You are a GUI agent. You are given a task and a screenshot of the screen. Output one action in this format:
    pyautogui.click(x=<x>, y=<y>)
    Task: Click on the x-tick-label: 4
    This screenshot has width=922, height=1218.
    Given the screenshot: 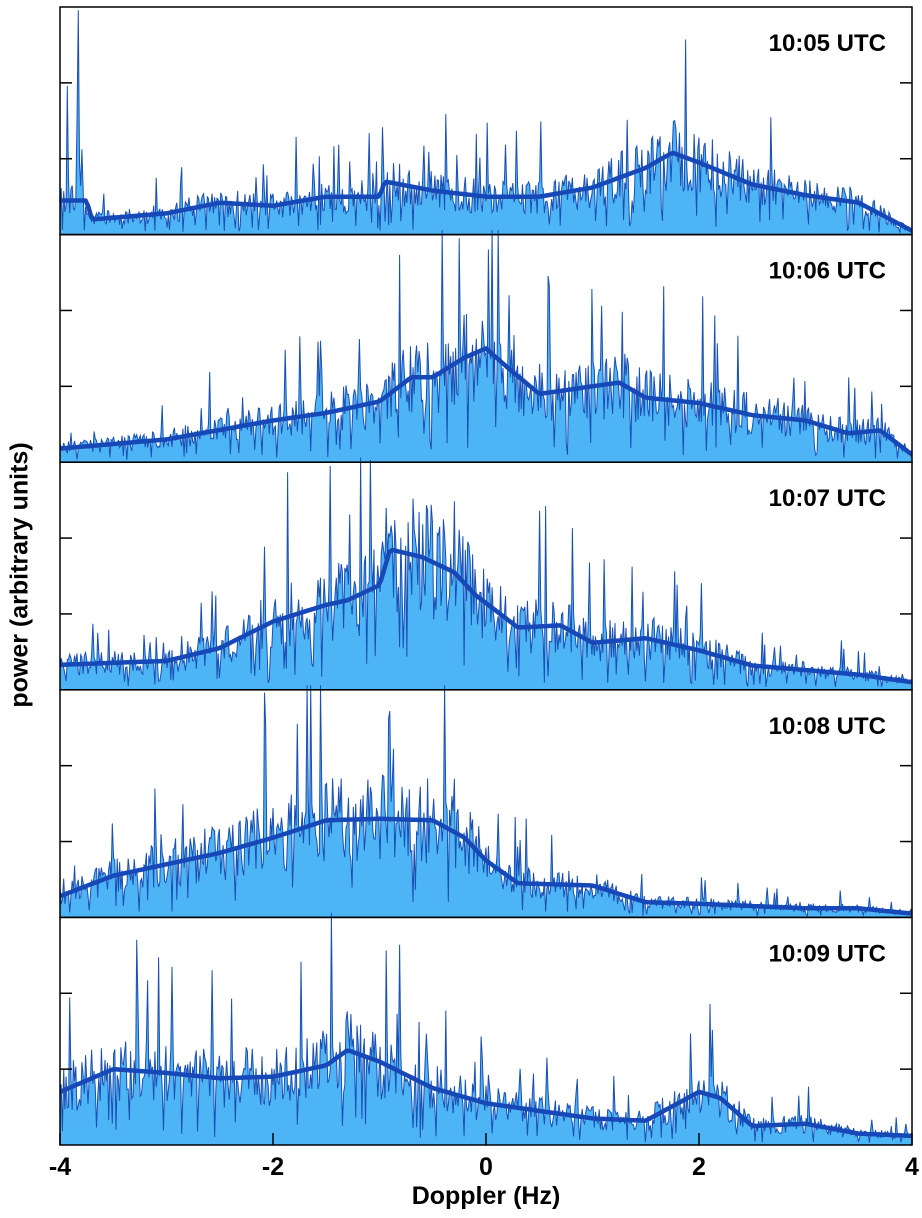 What is the action you would take?
    pyautogui.click(x=912, y=1167)
    